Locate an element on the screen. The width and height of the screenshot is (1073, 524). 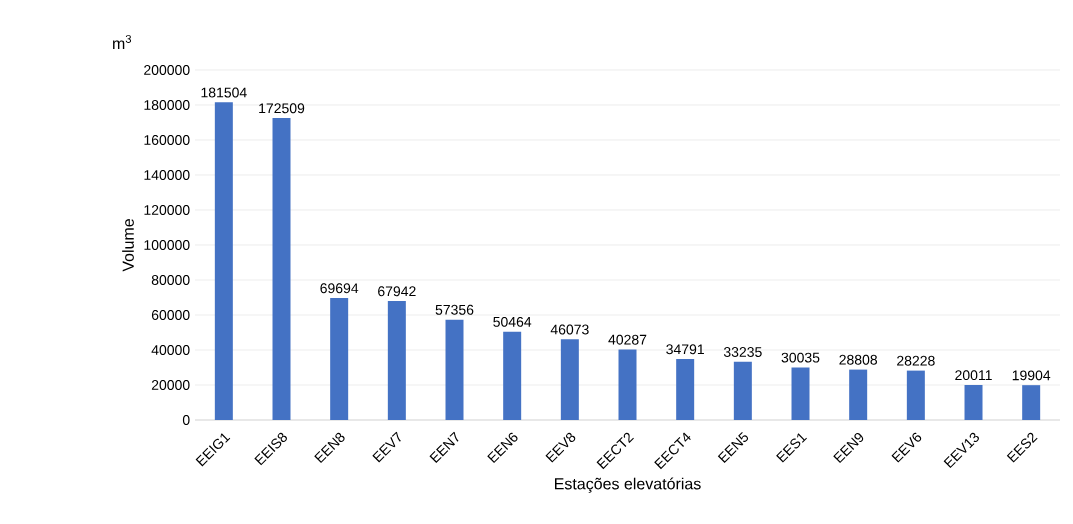
y-tick-label: 180000 is located at coordinates (167, 105).